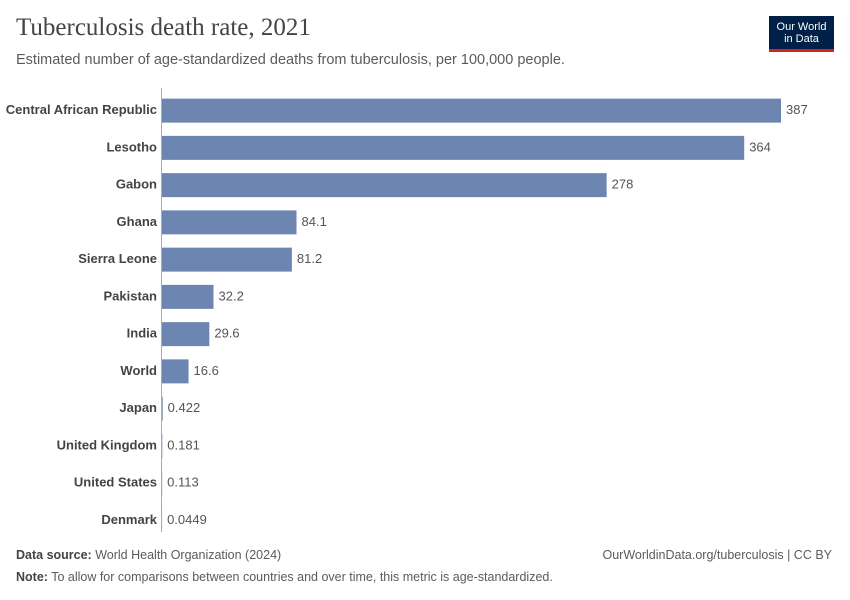 Image resolution: width=850 pixels, height=600 pixels. I want to click on note-label: Note:, so click(32, 577).